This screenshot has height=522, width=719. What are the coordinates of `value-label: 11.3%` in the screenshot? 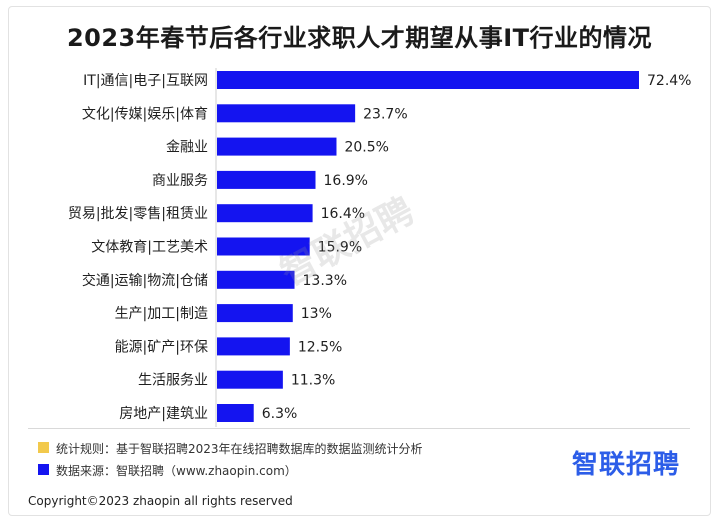 It's located at (313, 381).